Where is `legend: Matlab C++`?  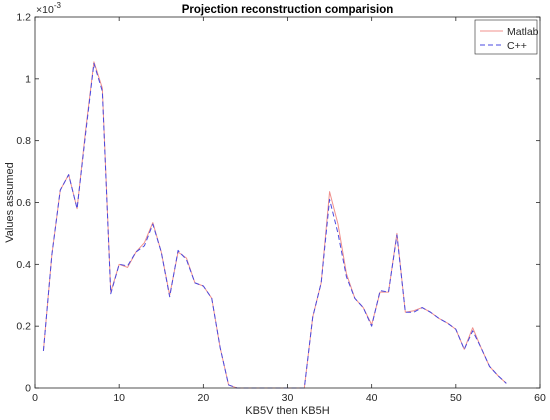
legend: Matlab C++ is located at coordinates (506, 37).